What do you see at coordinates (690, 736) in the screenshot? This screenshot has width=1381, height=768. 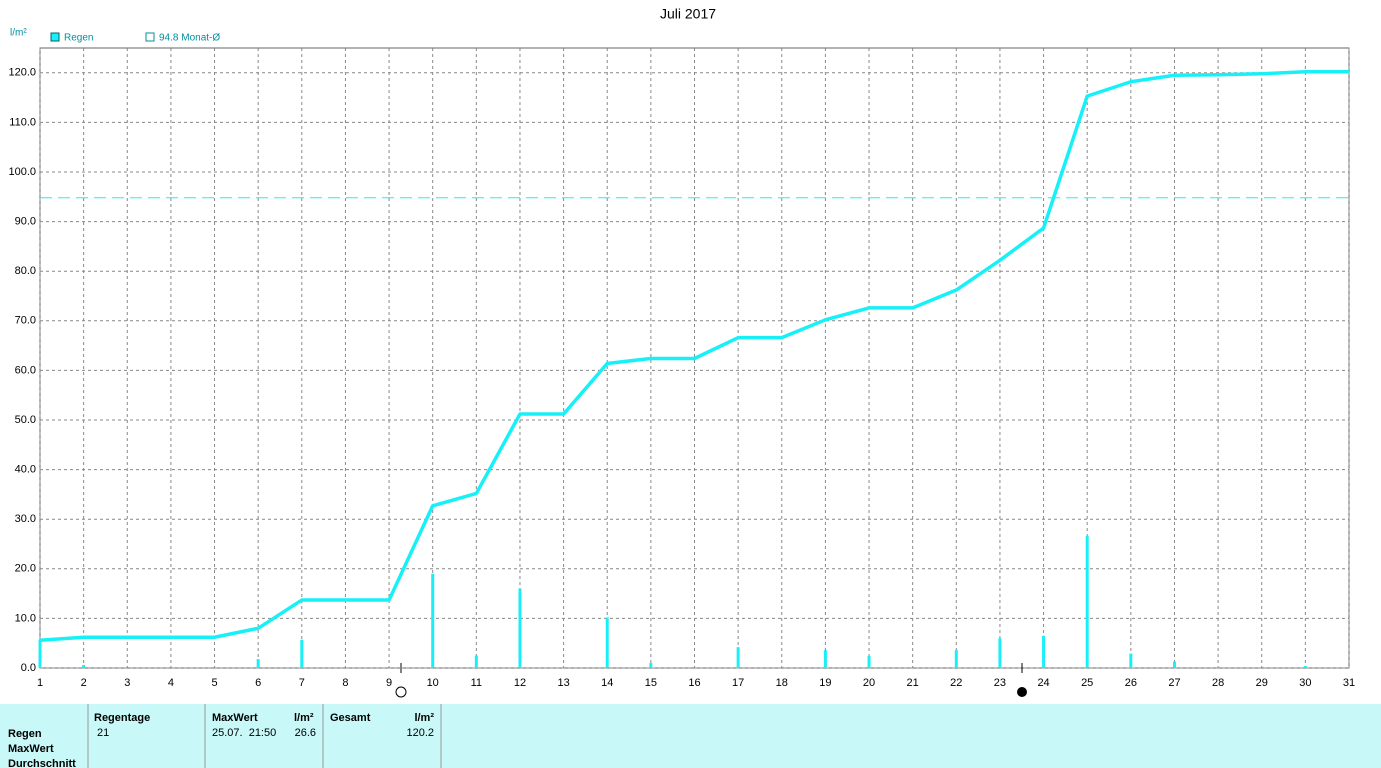 I see `stats-panel` at bounding box center [690, 736].